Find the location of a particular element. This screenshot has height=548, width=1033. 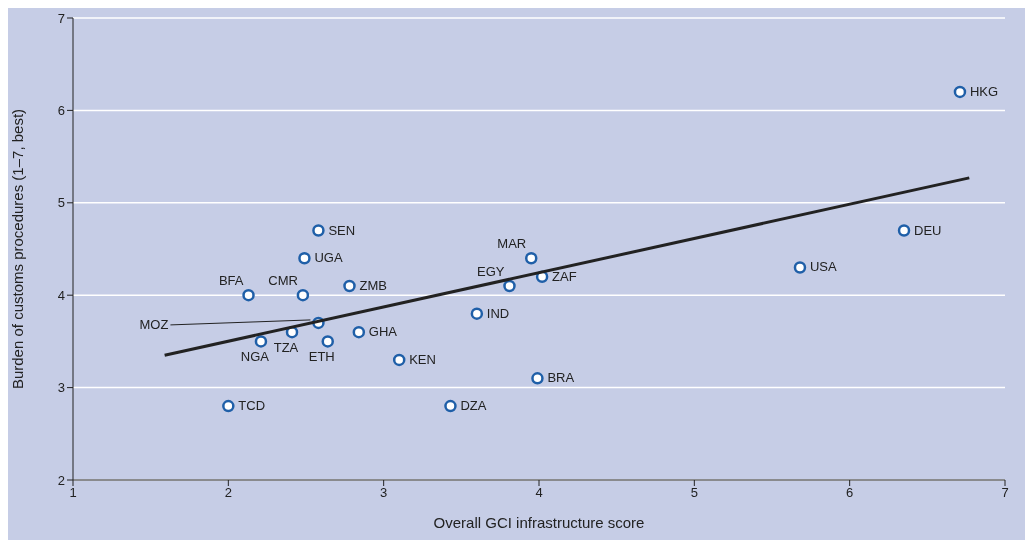

y-axis-title: Burden of customs procedures (1–7, best) is located at coordinates (18, 249).